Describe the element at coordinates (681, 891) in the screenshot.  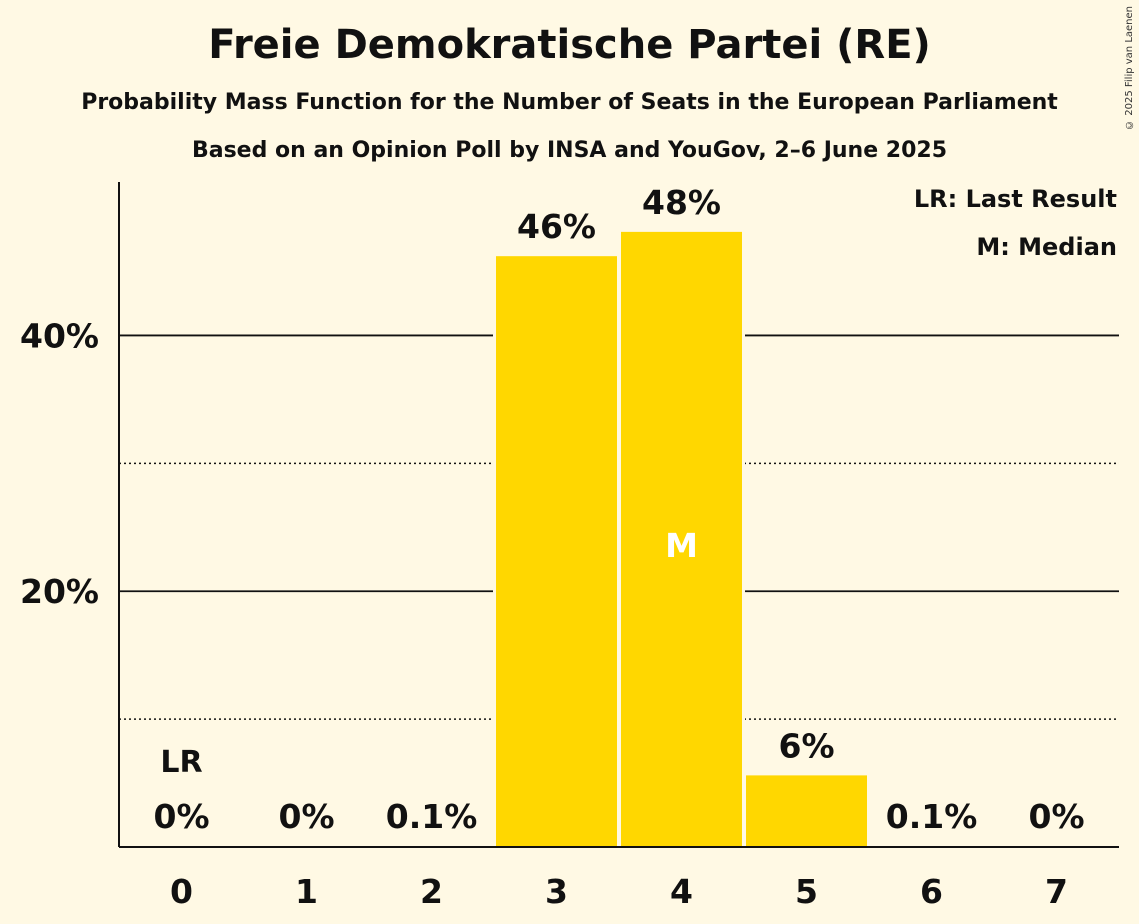
I see `x-tick-label: 4` at that location.